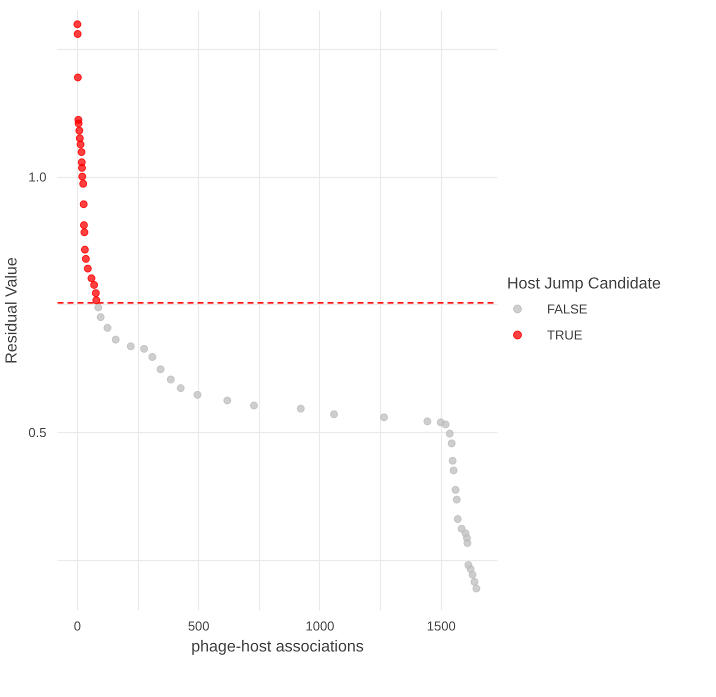  I want to click on y-axis-title: Residual Value, so click(11, 310).